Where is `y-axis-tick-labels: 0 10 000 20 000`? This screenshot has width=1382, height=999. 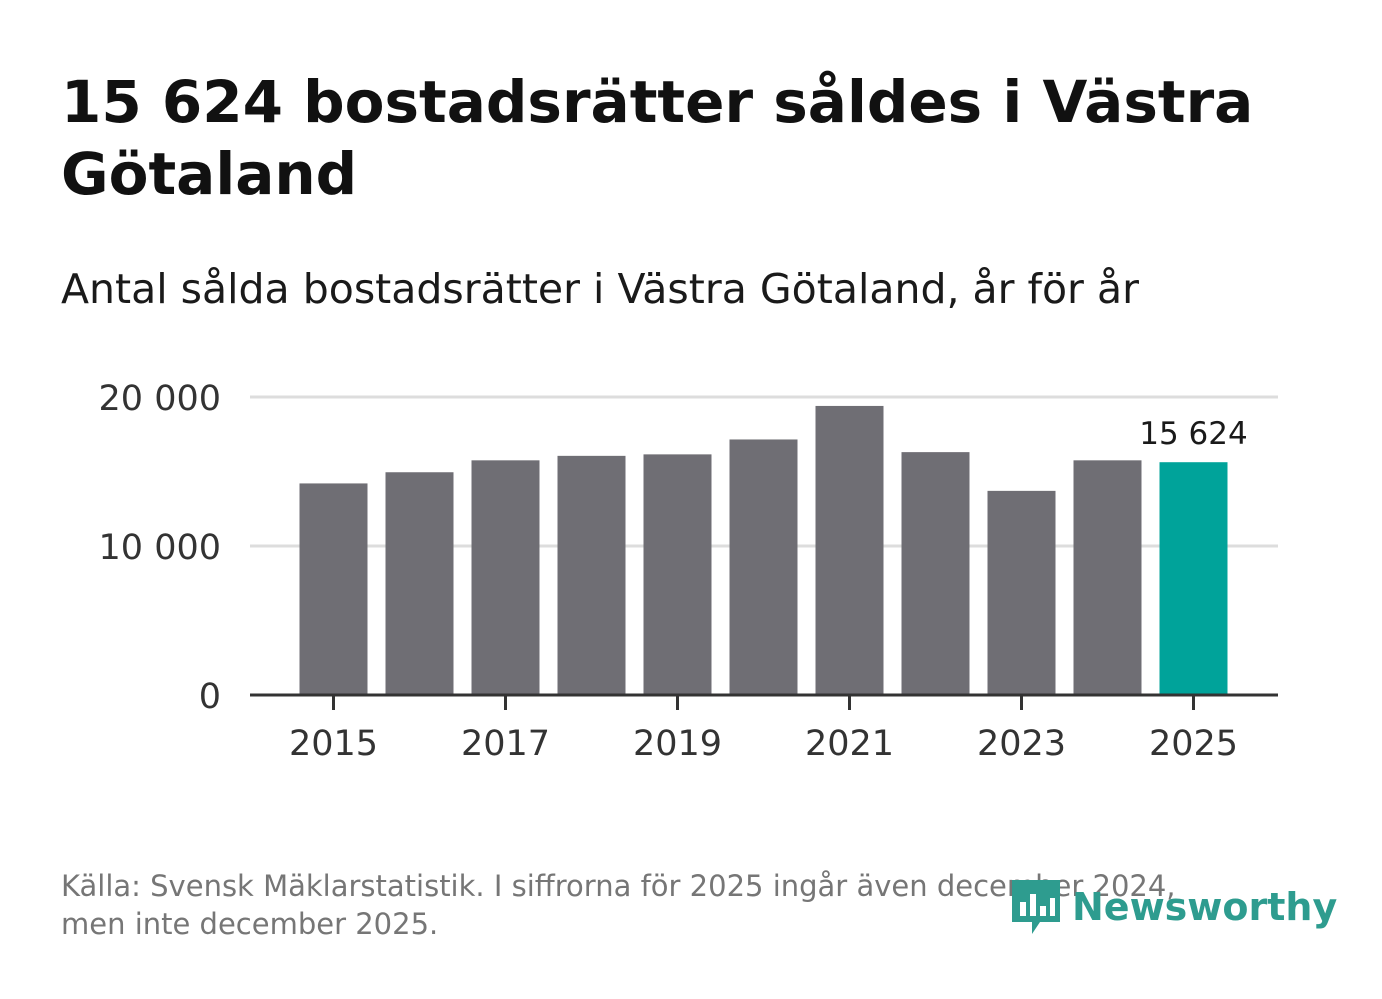
y-axis-tick-labels: 0 10 000 20 000 is located at coordinates (160, 548).